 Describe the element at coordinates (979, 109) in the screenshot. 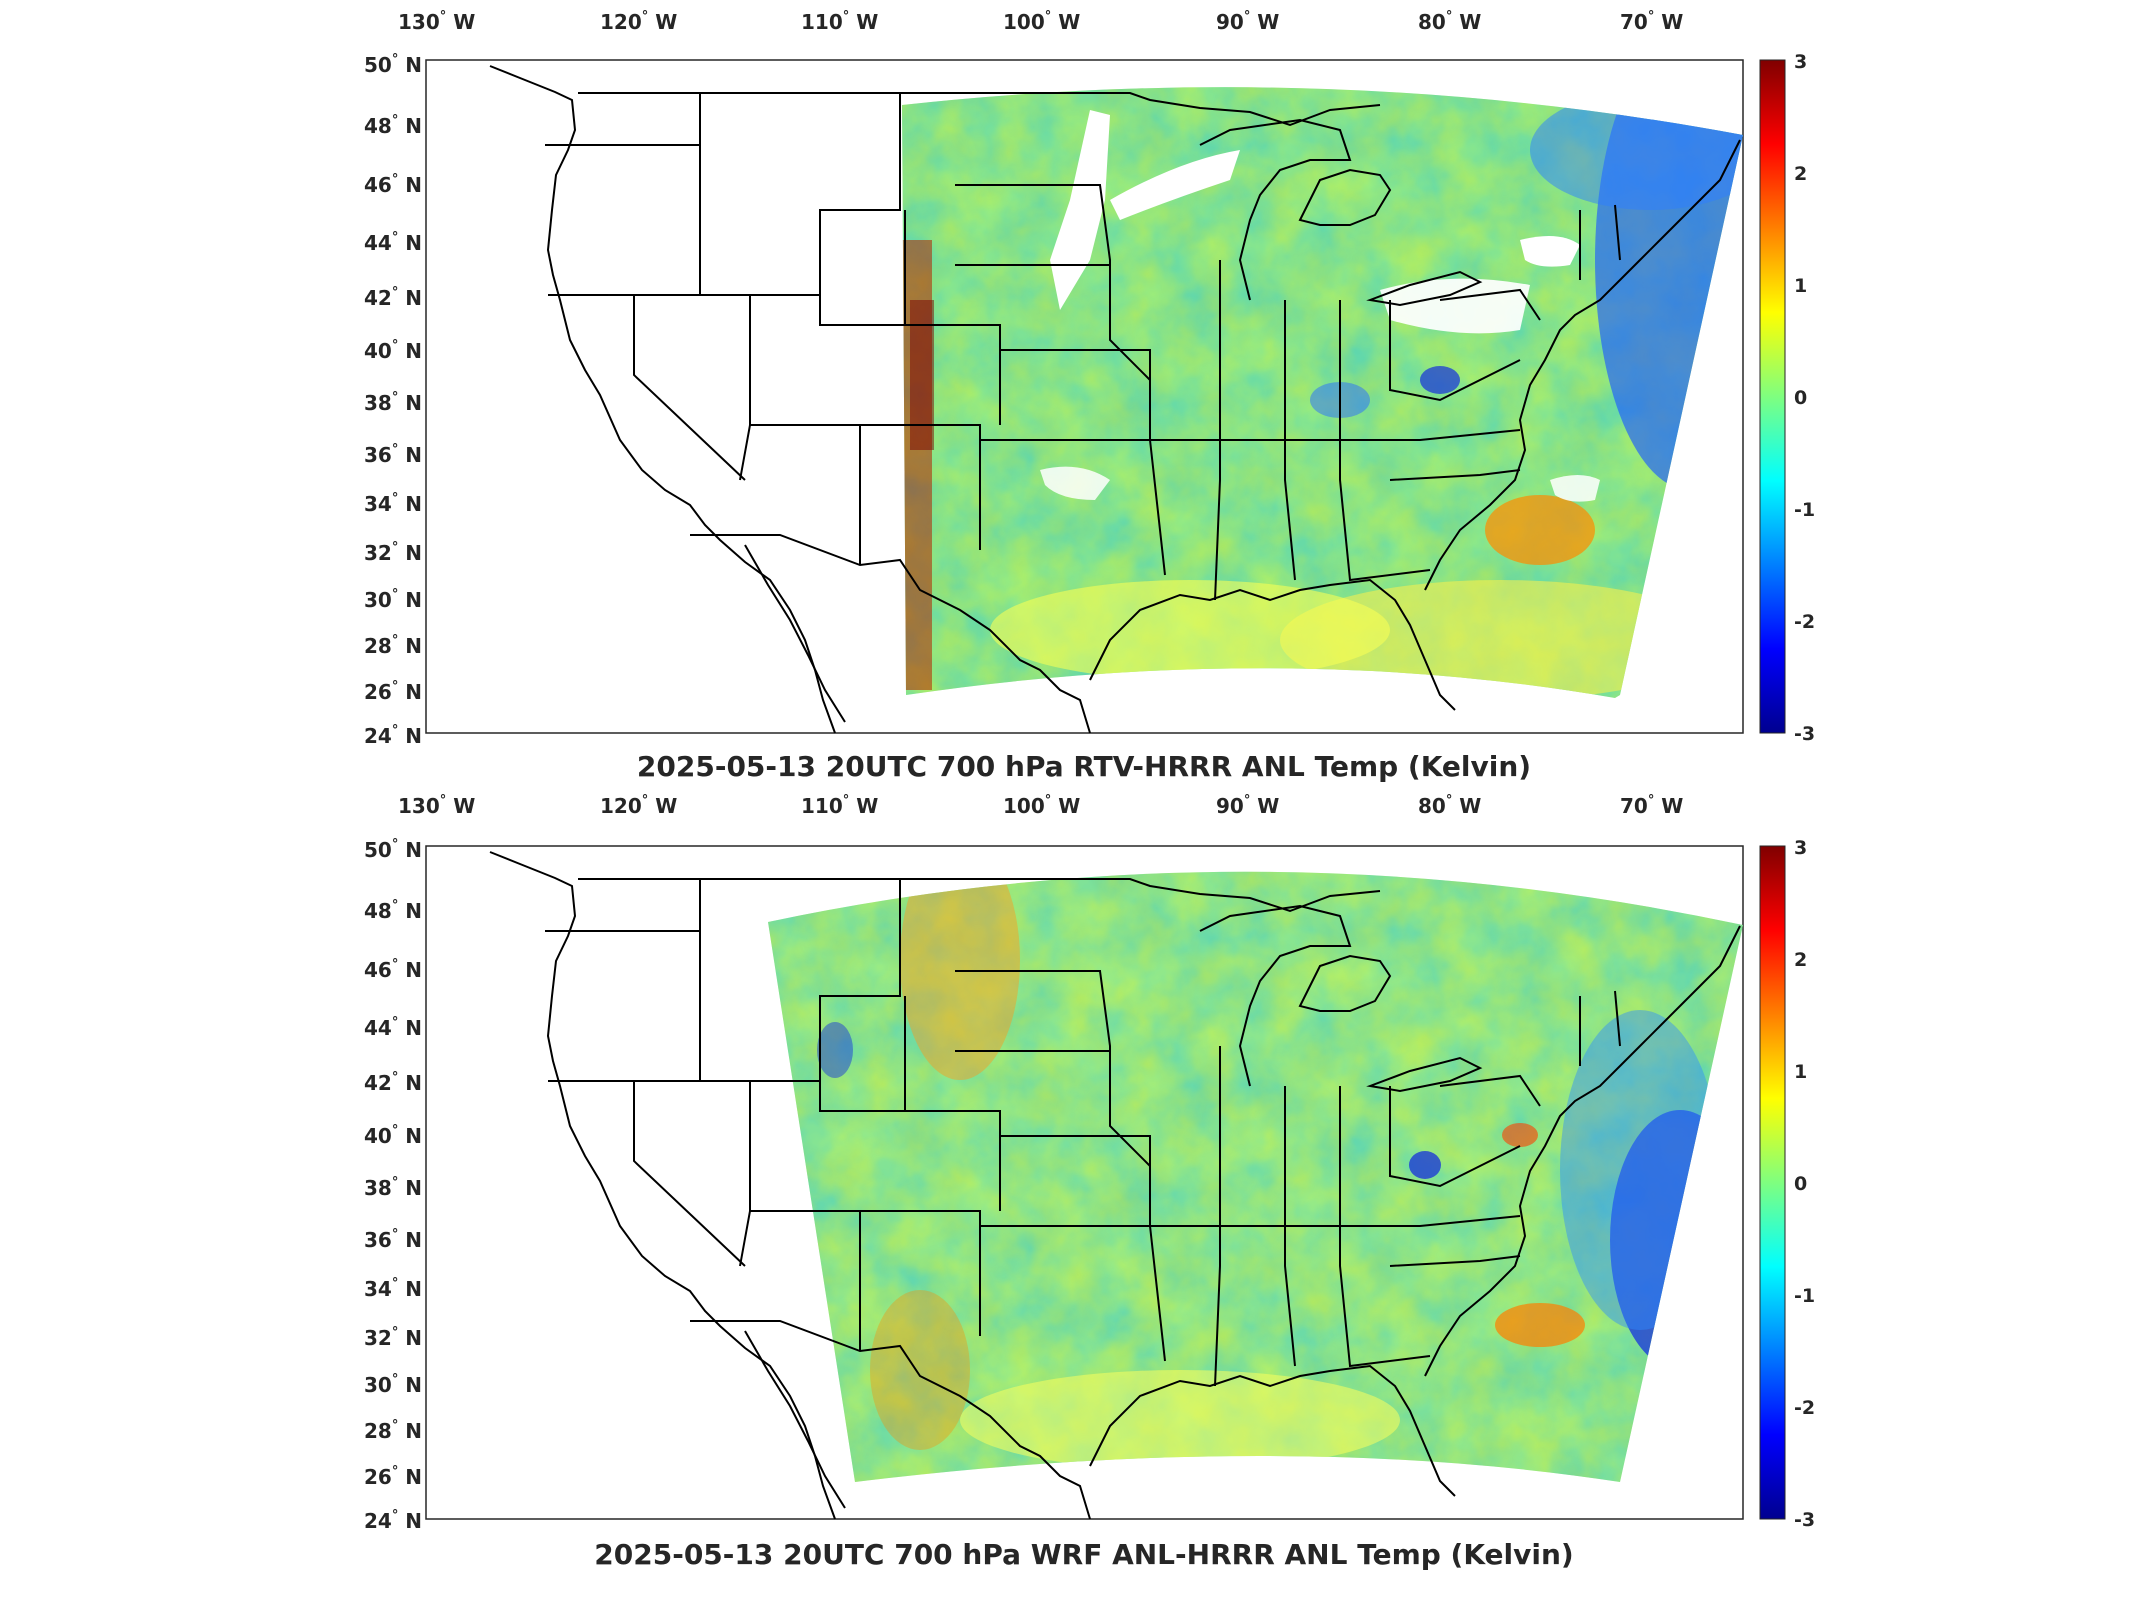

I see `top-canada-border` at that location.